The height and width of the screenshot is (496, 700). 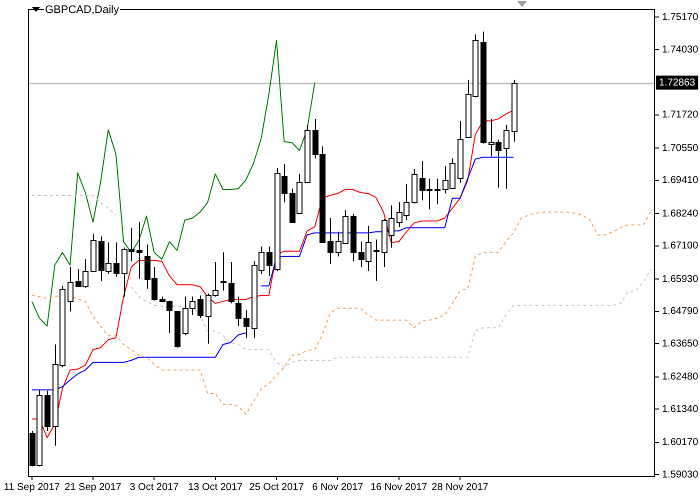 What do you see at coordinates (680, 50) in the screenshot?
I see `y-tick-label: 1.74030` at bounding box center [680, 50].